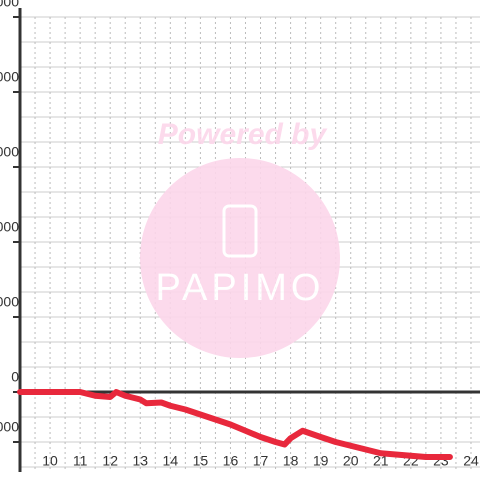 The width and height of the screenshot is (480, 480). I want to click on y-tick-label: 30,000, so click(9, 302).